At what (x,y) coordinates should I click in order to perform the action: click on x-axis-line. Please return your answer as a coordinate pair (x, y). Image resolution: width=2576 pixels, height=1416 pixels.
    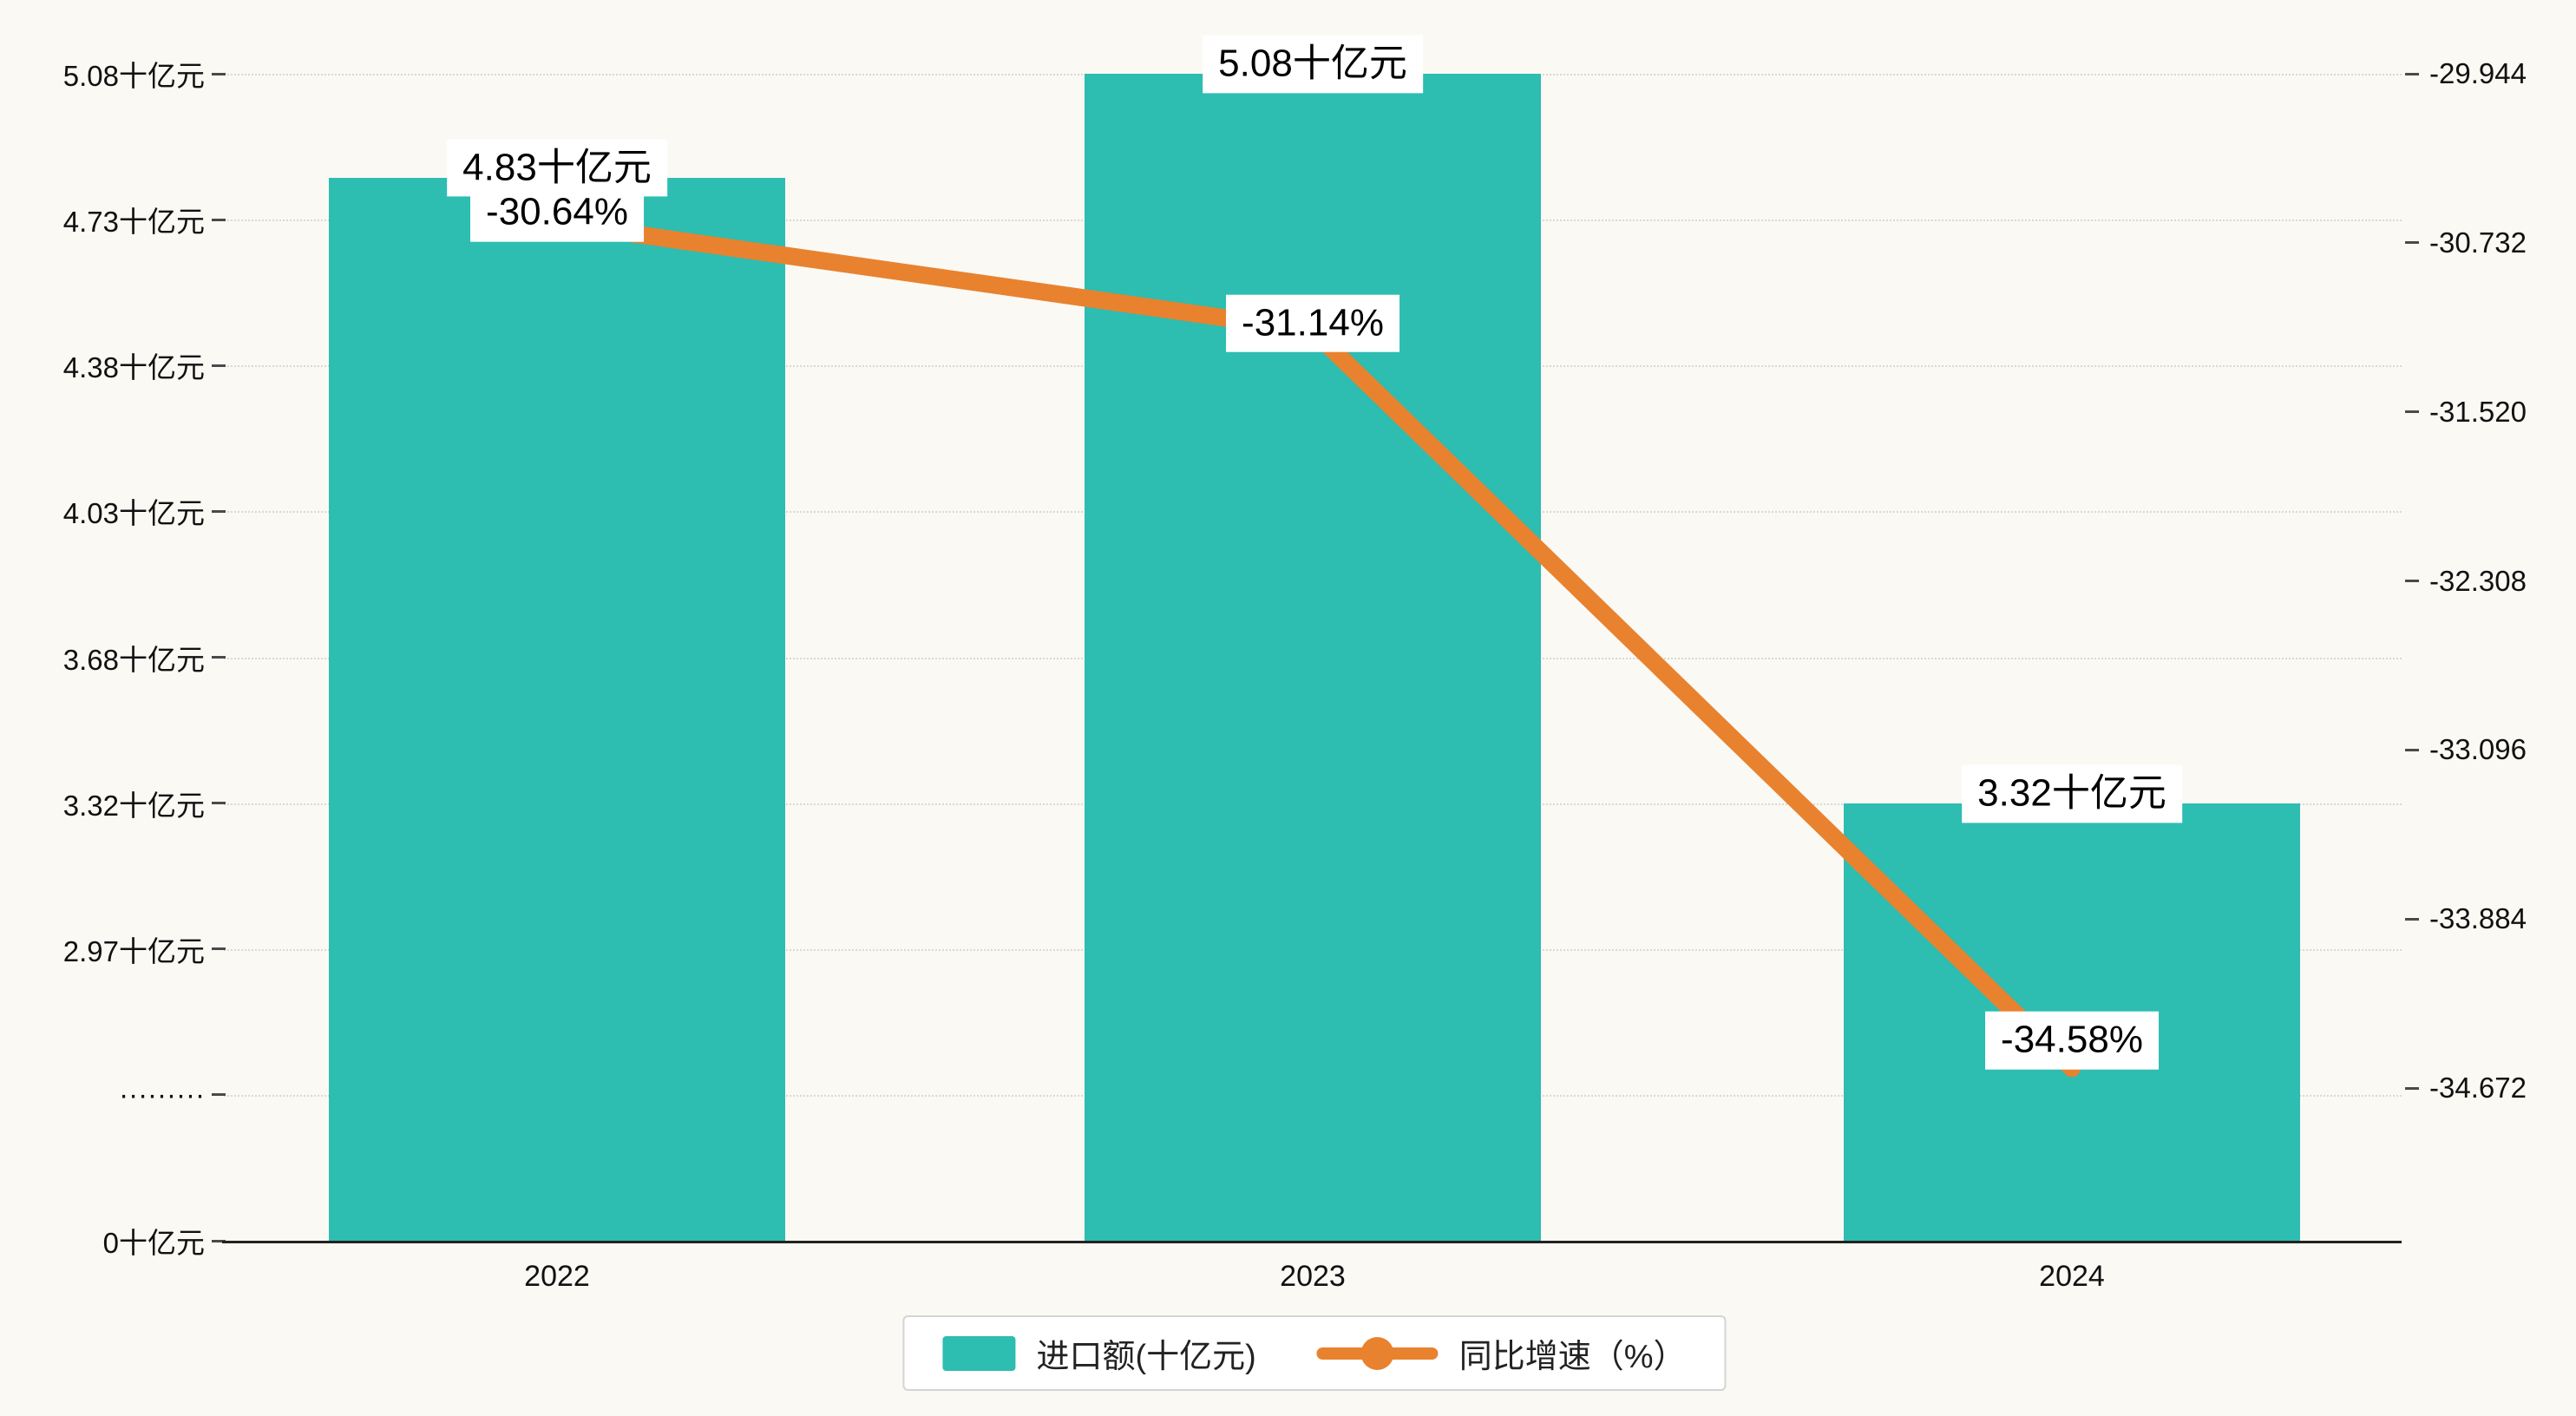
    Looking at the image, I should click on (1312, 1242).